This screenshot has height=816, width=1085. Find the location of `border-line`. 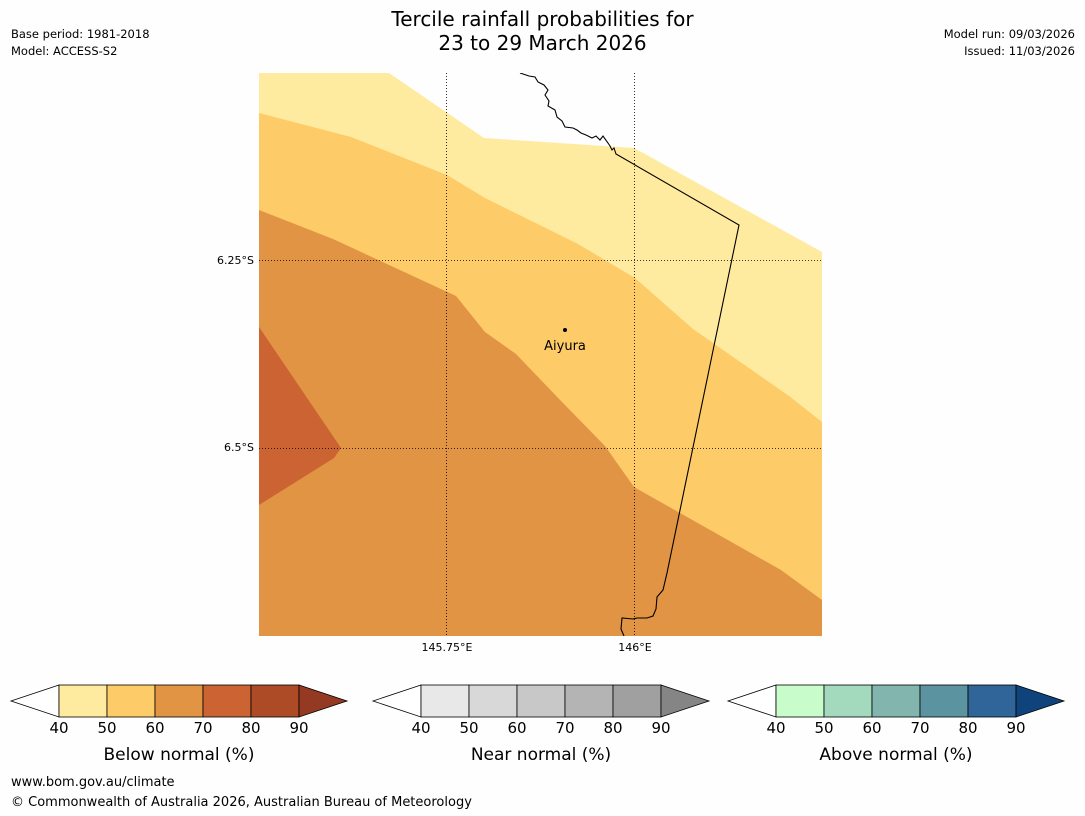

border-line is located at coordinates (629, 354).